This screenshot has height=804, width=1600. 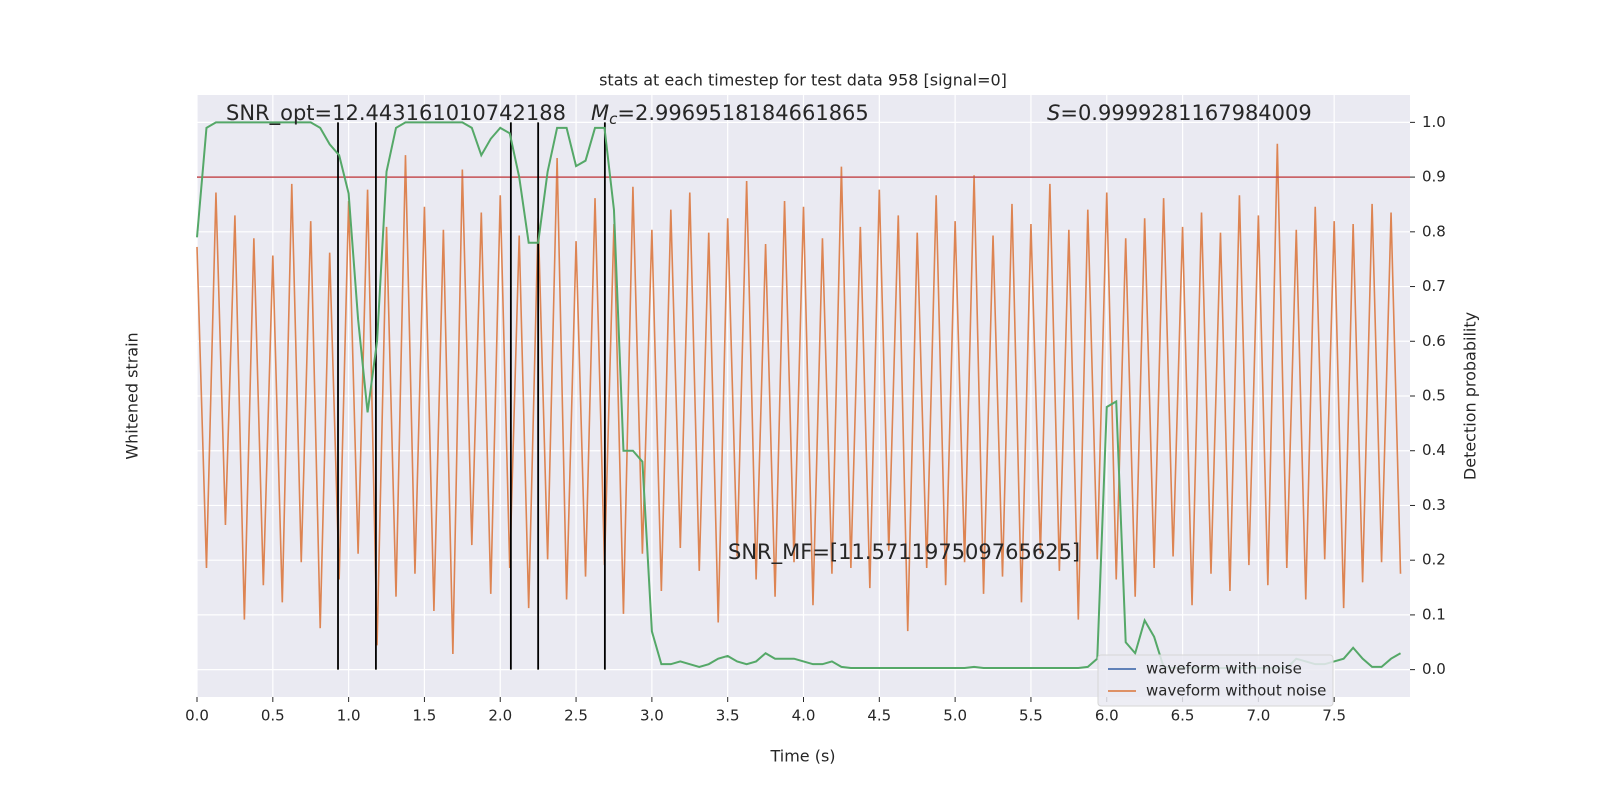 What do you see at coordinates (652, 716) in the screenshot?
I see `x-tick-label: 3.0` at bounding box center [652, 716].